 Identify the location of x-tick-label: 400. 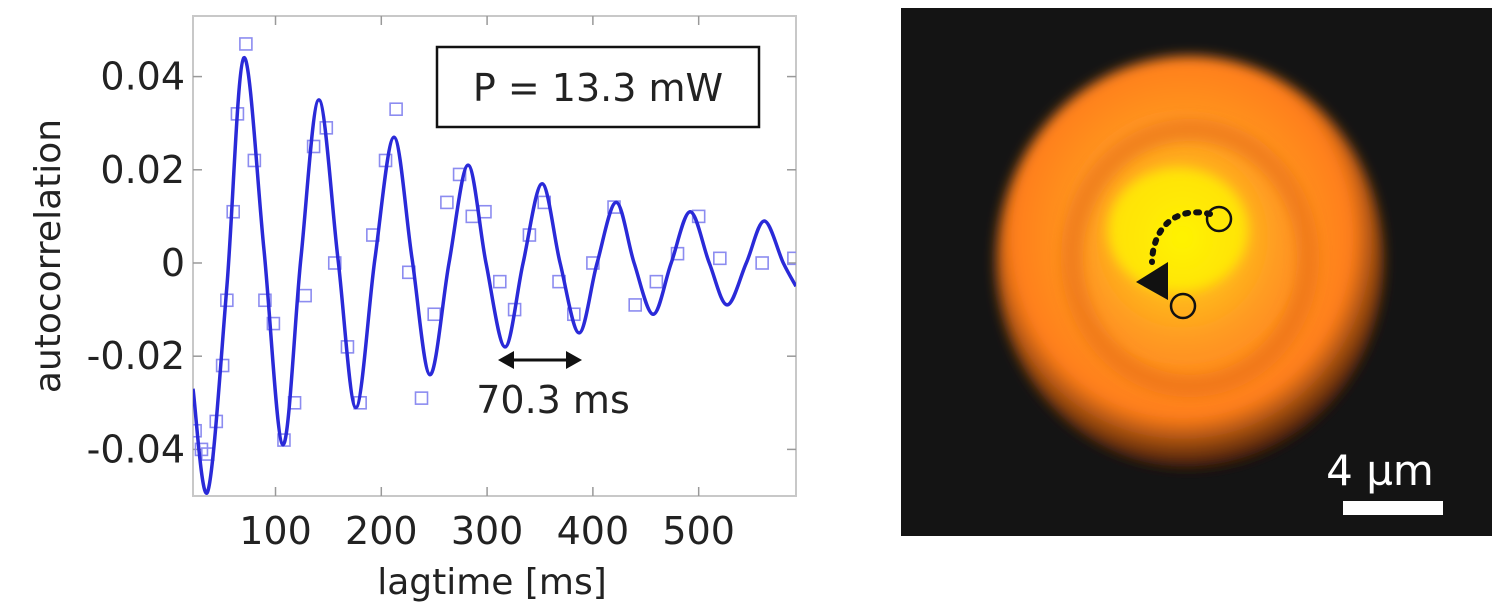
(593, 531).